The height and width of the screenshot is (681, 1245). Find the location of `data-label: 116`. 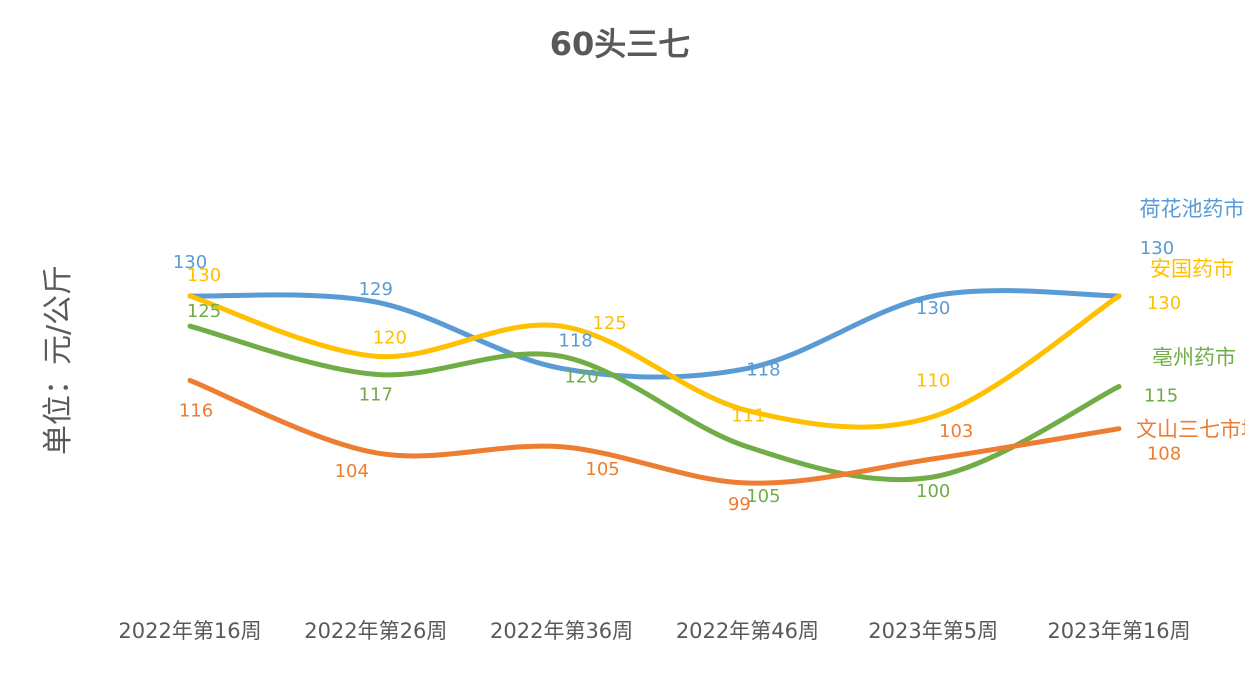

data-label: 116 is located at coordinates (196, 410).